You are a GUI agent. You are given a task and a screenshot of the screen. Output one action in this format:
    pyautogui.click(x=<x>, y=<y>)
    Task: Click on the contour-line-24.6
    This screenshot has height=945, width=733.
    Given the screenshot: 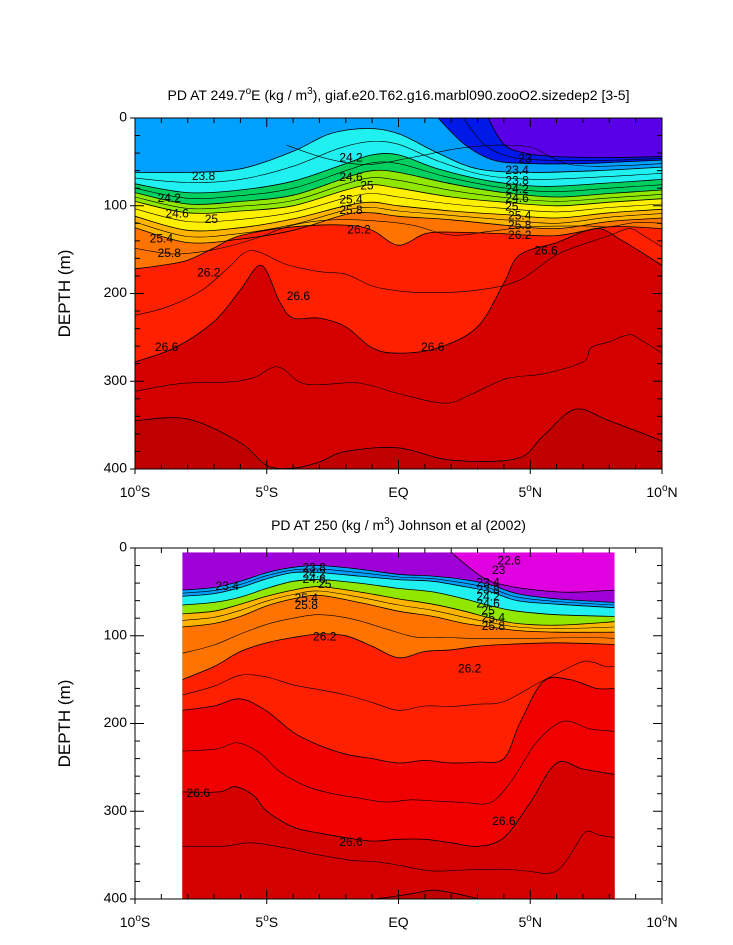 What is the action you would take?
    pyautogui.click(x=398, y=598)
    